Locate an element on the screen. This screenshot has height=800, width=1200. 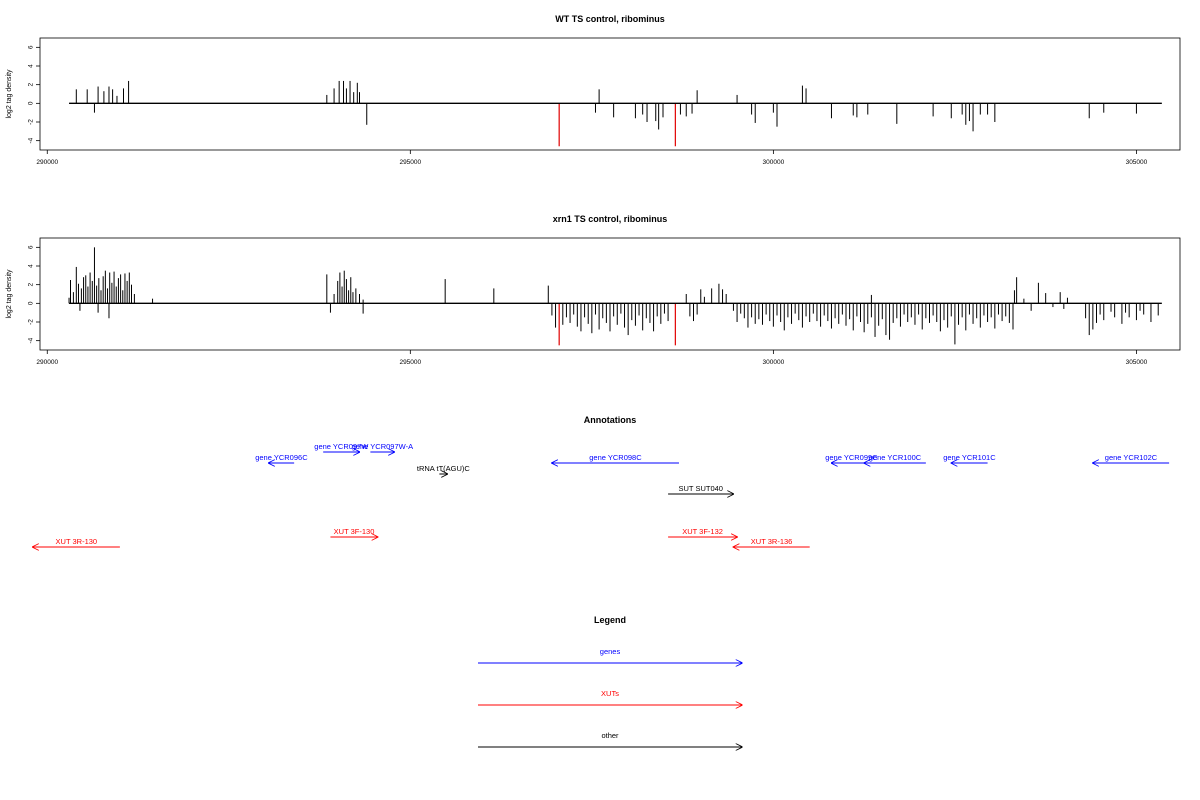
xrn1-x-tick-label: 295000 is located at coordinates (410, 362).